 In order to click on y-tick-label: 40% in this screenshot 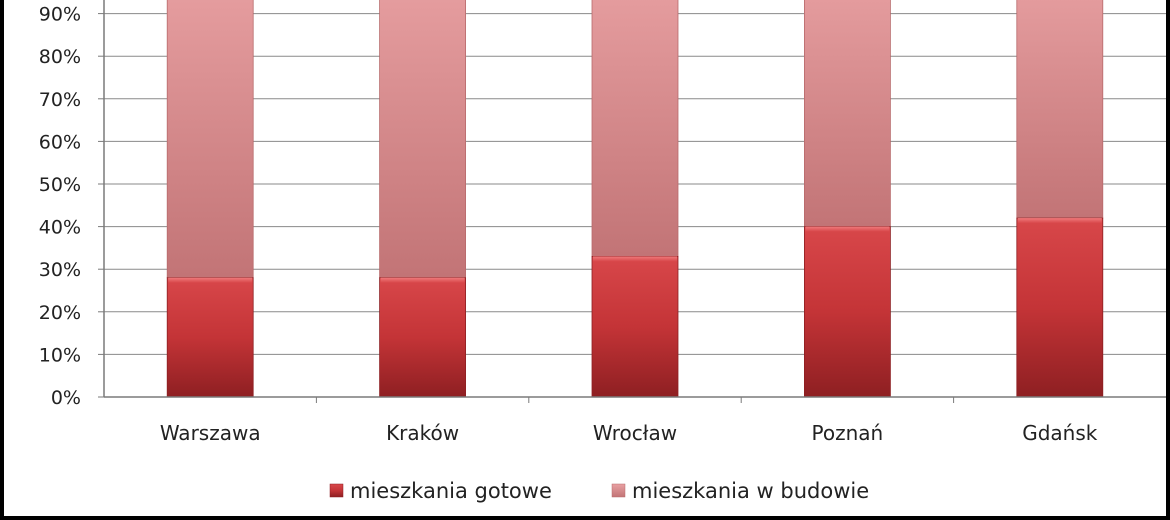, I will do `click(60, 228)`.